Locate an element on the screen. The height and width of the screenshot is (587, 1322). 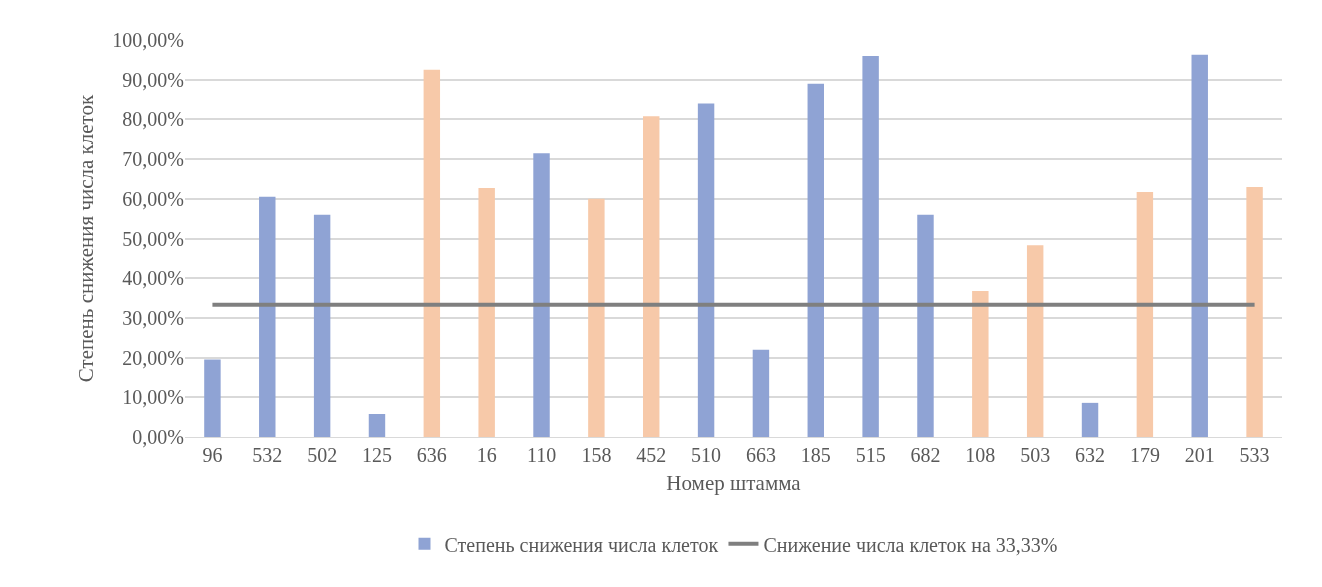
y-tick-label: 30,00% is located at coordinates (153, 317).